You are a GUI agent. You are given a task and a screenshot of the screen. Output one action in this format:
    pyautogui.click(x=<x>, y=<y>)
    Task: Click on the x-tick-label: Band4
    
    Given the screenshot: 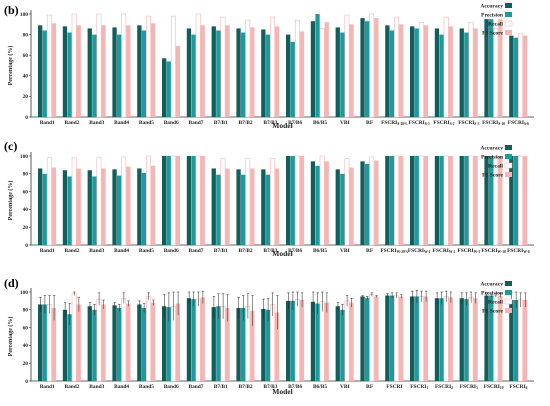 What is the action you would take?
    pyautogui.click(x=121, y=387)
    